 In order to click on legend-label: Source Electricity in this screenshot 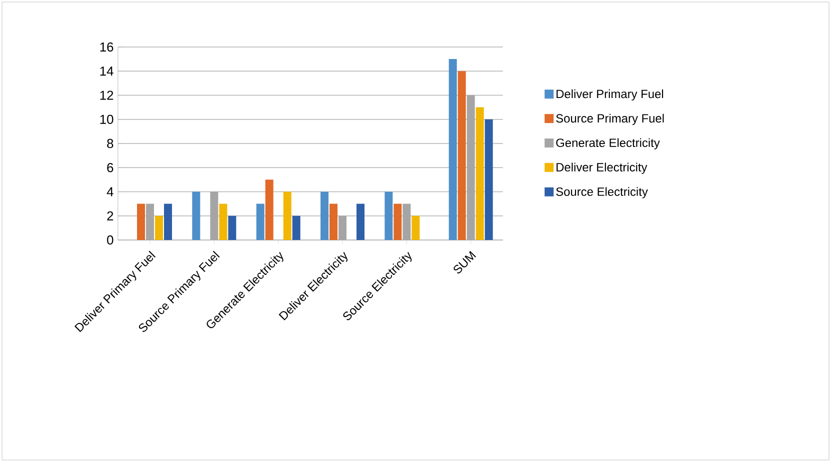, I will do `click(602, 192)`.